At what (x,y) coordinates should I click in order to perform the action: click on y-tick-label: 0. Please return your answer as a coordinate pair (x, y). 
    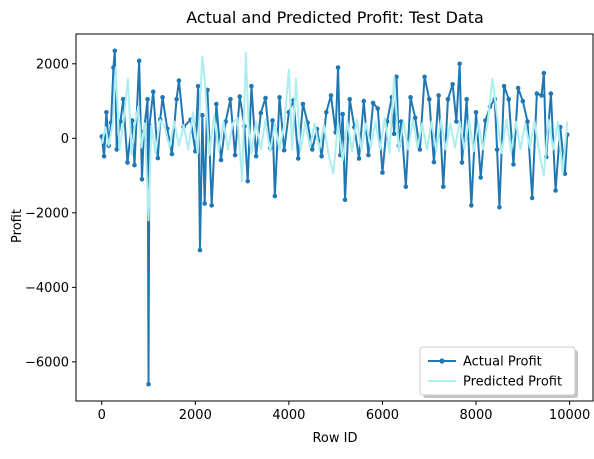
    Looking at the image, I should click on (65, 139).